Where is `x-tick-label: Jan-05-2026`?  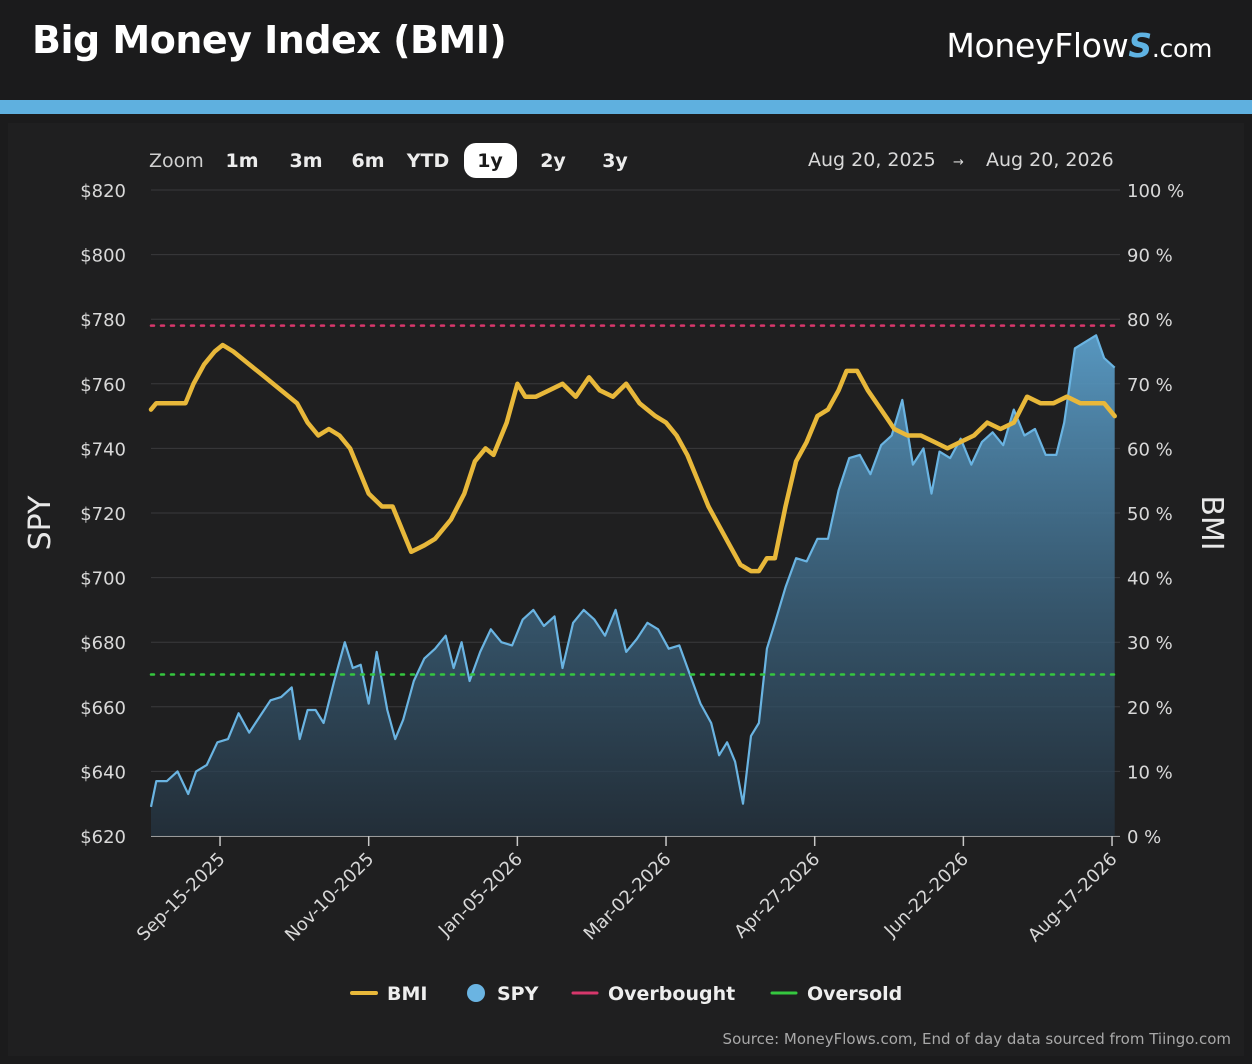 x-tick-label: Jan-05-2026 is located at coordinates (480, 895).